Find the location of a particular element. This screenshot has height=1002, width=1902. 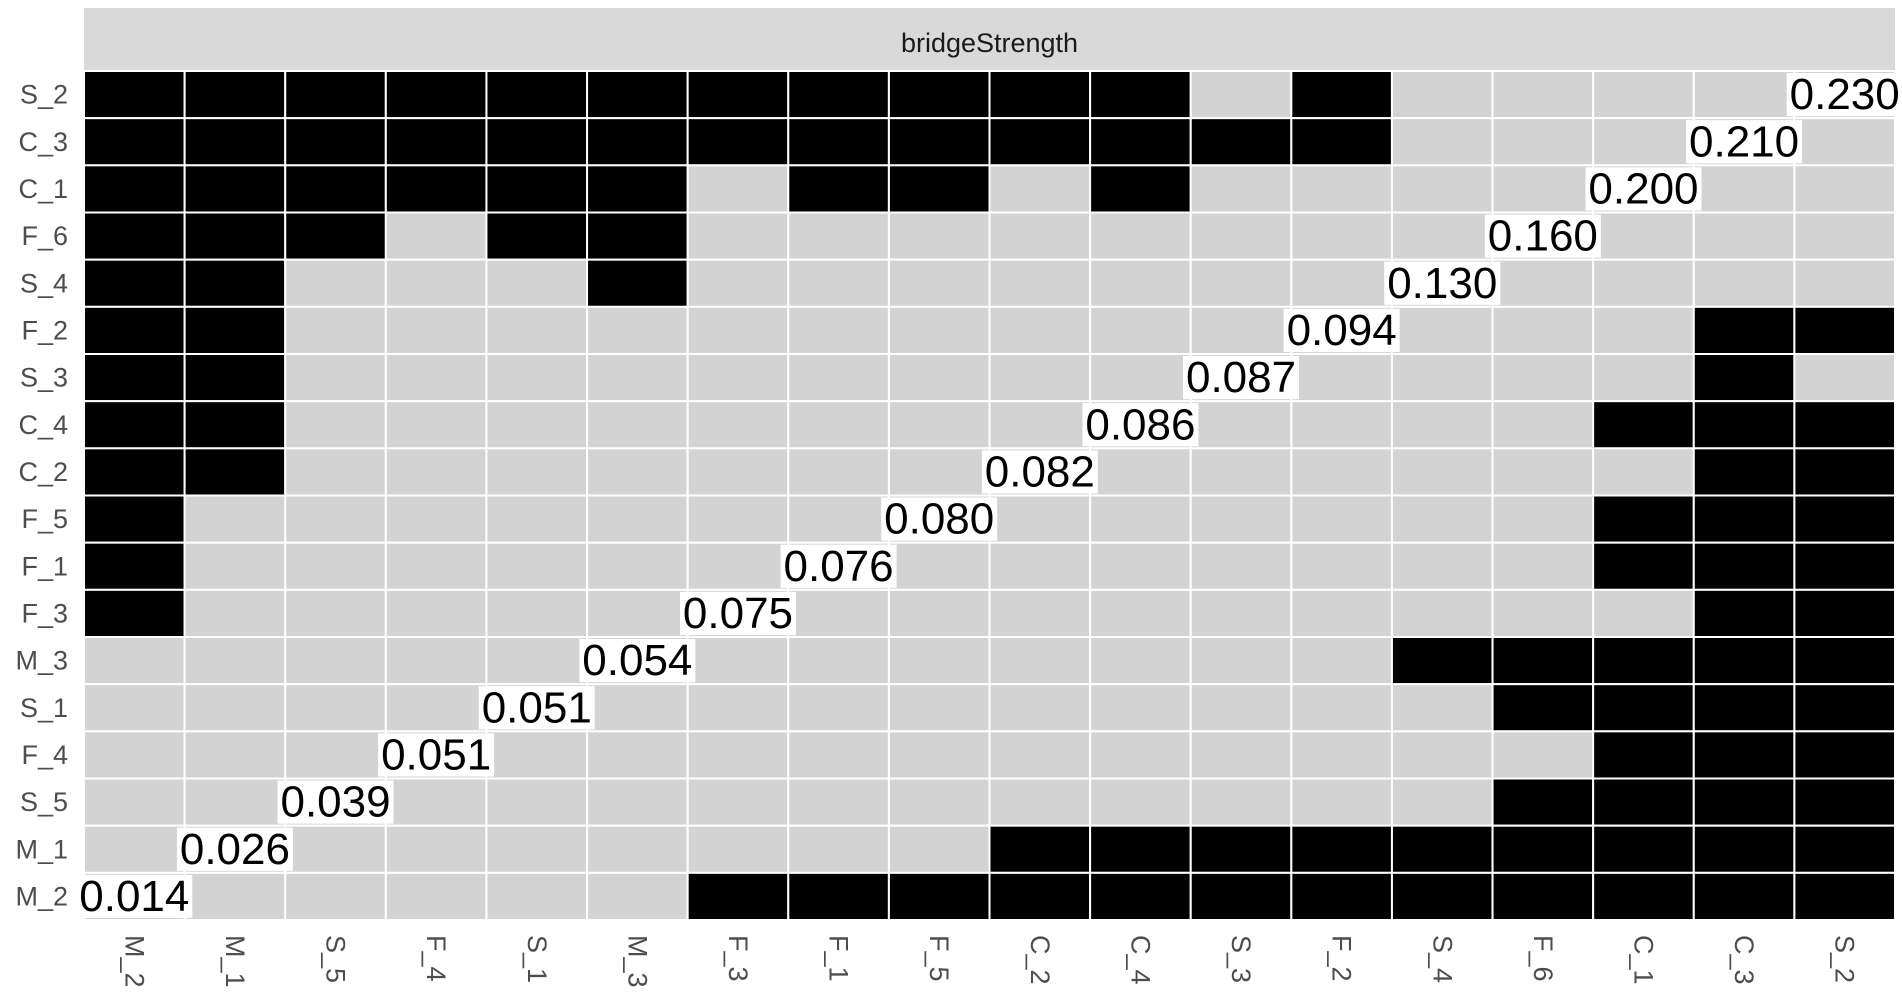

y-tick-label: C_2 is located at coordinates (43, 472).